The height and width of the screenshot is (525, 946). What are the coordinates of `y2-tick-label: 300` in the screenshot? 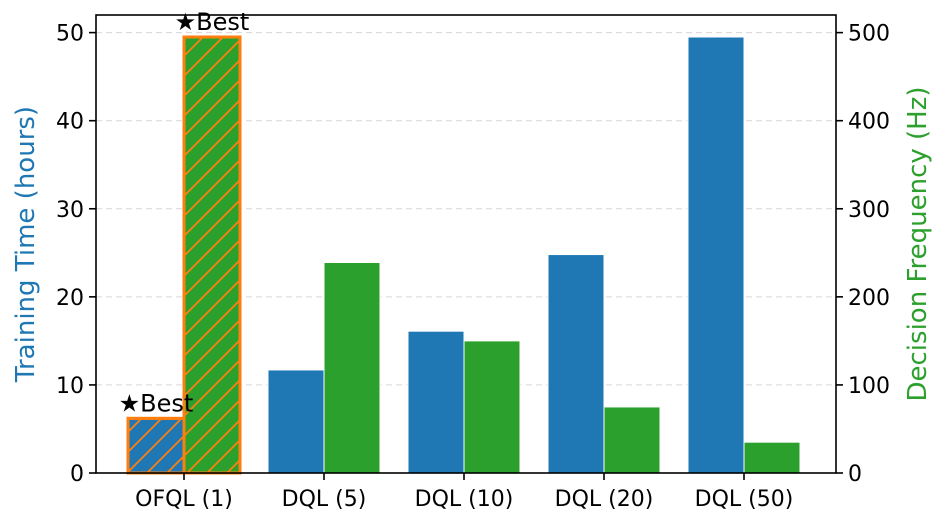 It's located at (869, 210).